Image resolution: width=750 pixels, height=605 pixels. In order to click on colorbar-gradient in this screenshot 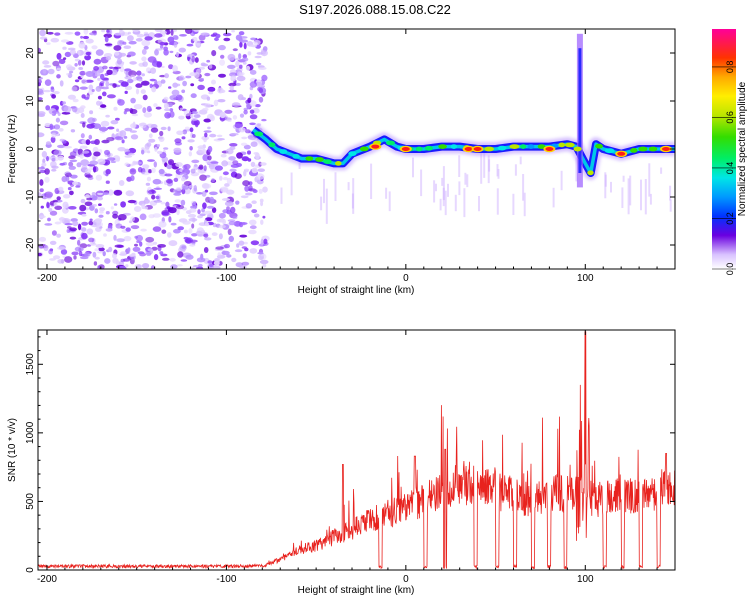, I will do `click(724, 149)`.